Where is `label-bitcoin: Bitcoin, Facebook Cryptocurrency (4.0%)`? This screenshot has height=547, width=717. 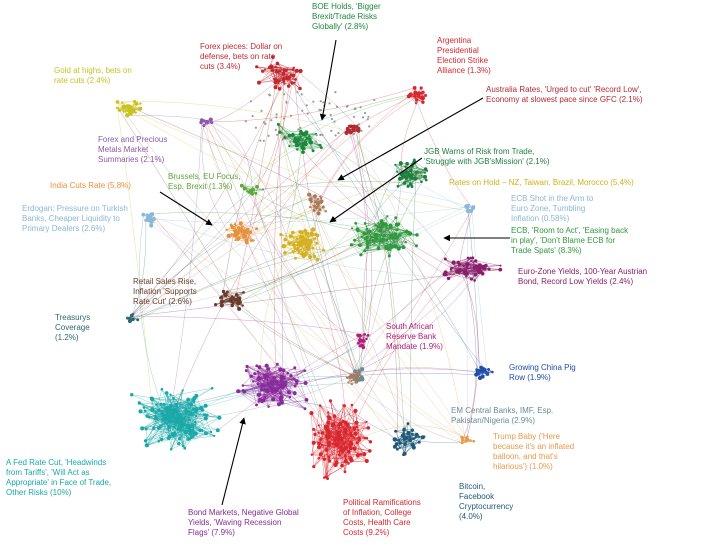 label-bitcoin: Bitcoin, Facebook Cryptocurrency (4.0%) is located at coordinates (486, 501).